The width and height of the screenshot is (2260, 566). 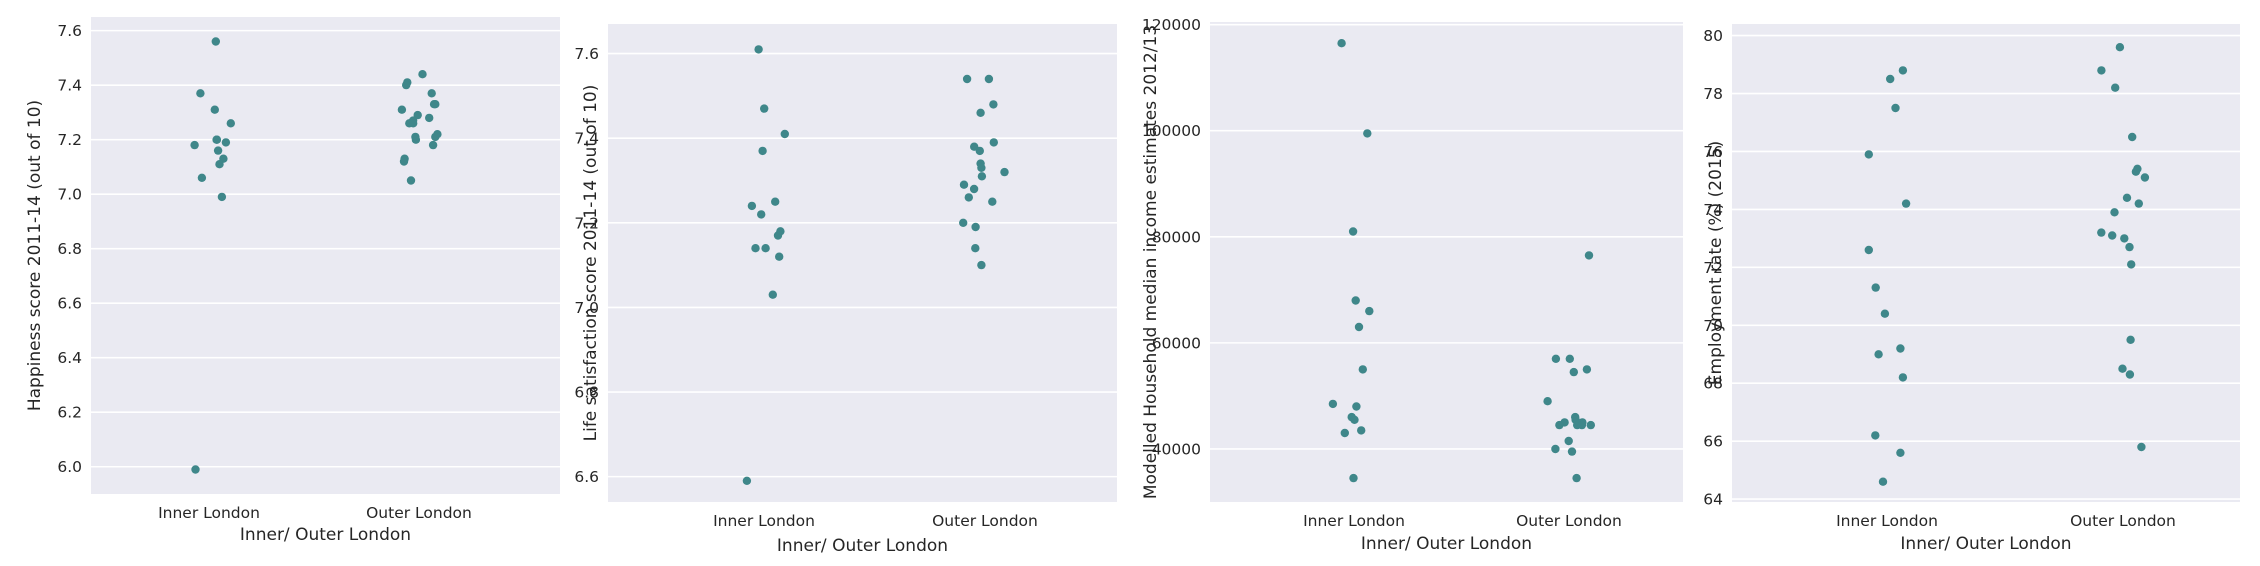 I want to click on y-tick-label: 7.4, so click(x=69, y=86).